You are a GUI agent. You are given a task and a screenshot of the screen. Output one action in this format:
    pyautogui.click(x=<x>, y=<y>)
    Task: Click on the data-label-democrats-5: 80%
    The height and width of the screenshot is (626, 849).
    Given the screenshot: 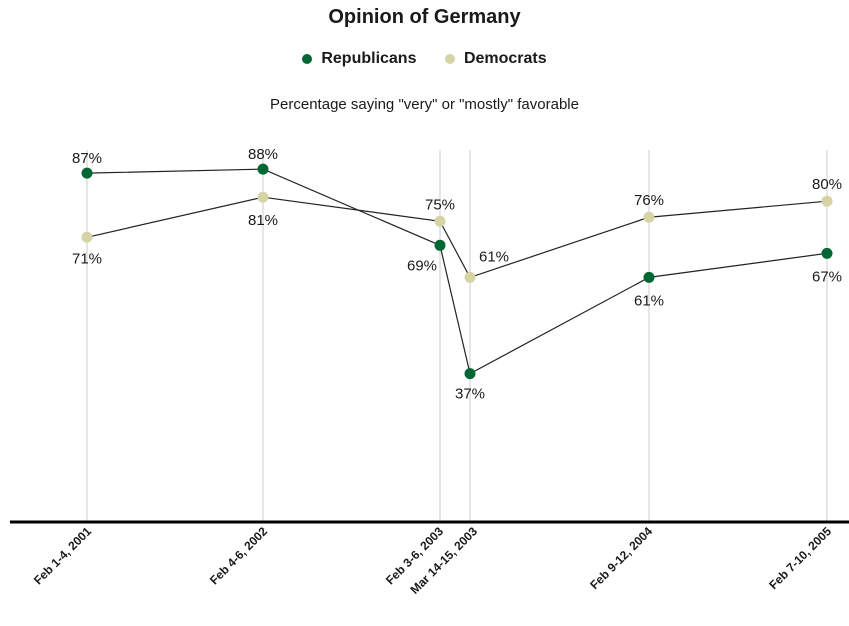 What is the action you would take?
    pyautogui.click(x=827, y=184)
    